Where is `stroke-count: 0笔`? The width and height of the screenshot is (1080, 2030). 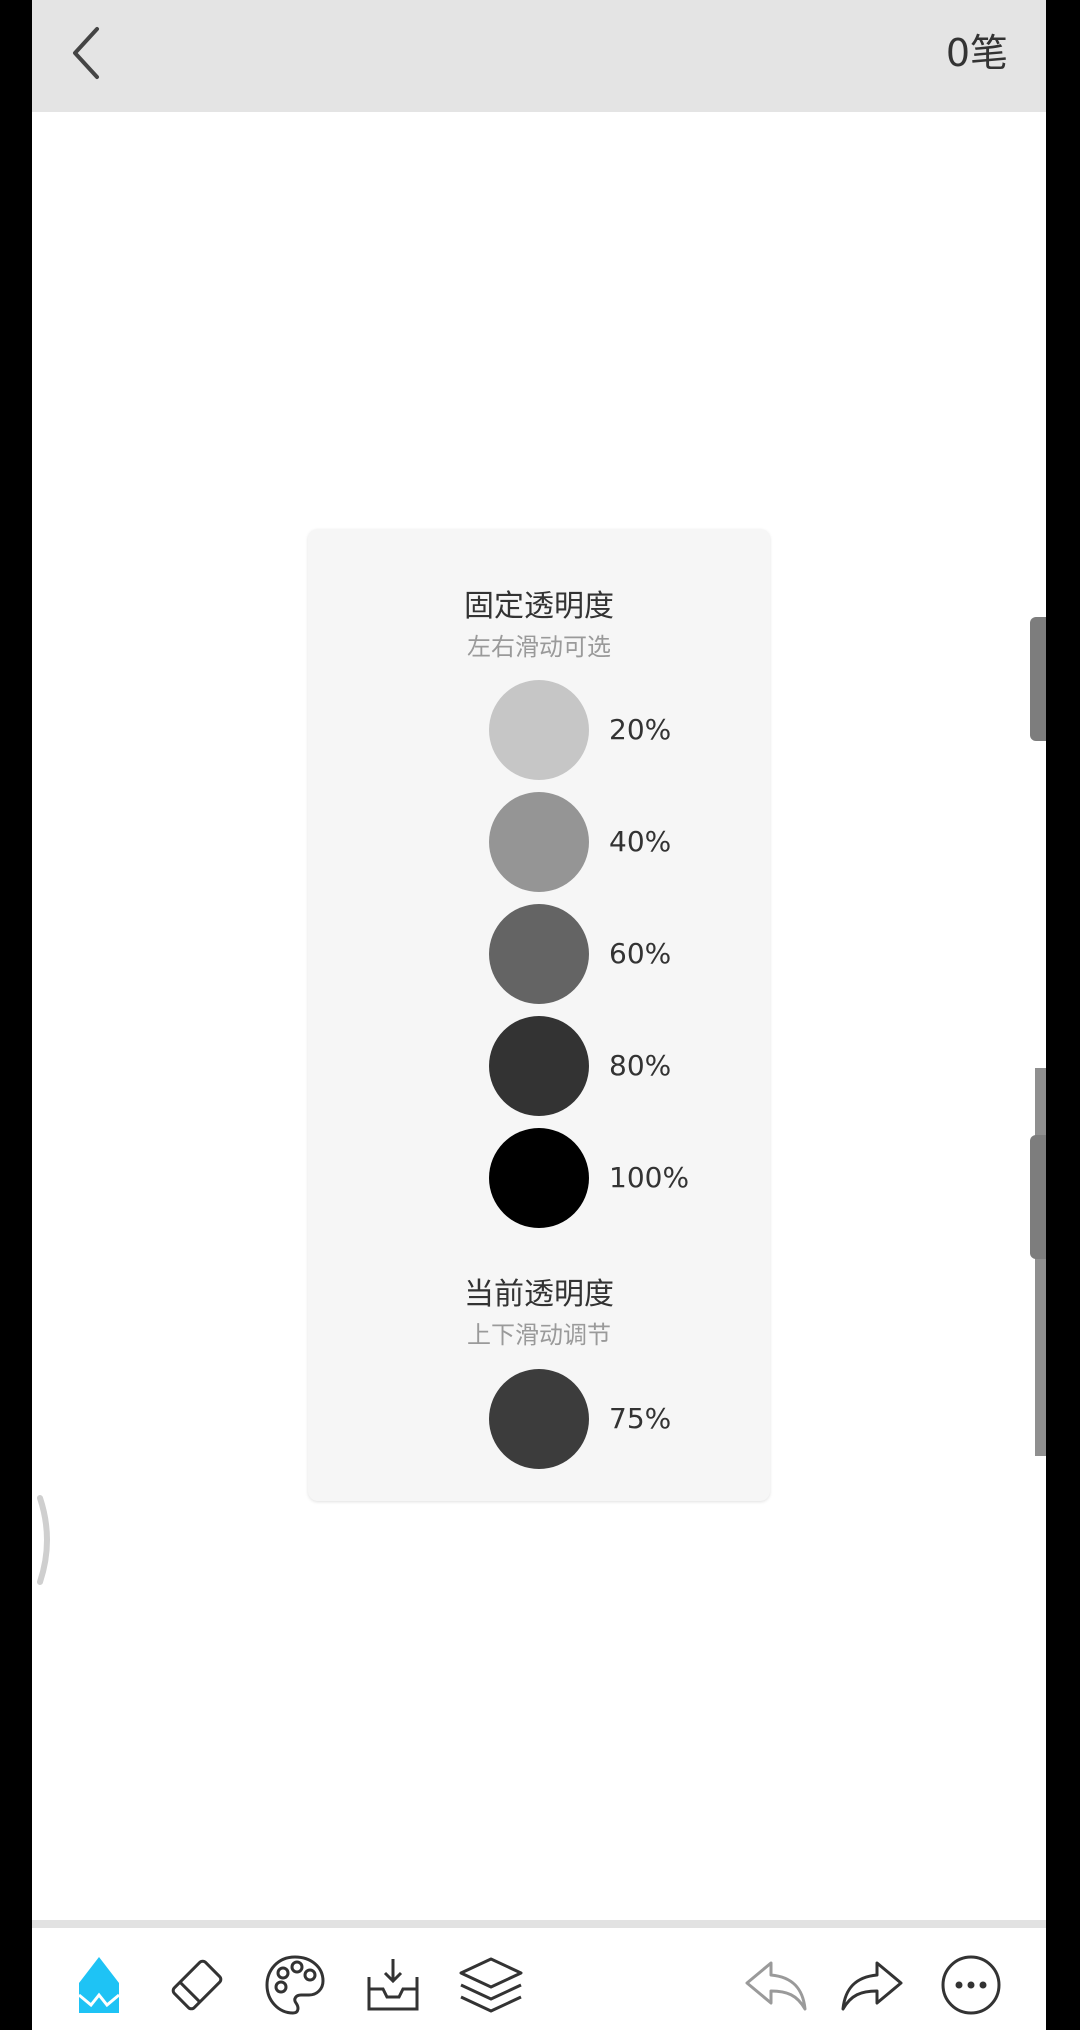
stroke-count: 0笔 is located at coordinates (976, 53).